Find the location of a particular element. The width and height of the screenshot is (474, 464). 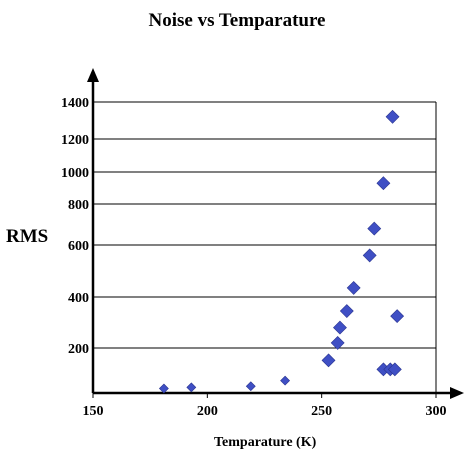

x-axis-arrow-icon is located at coordinates (457, 393).